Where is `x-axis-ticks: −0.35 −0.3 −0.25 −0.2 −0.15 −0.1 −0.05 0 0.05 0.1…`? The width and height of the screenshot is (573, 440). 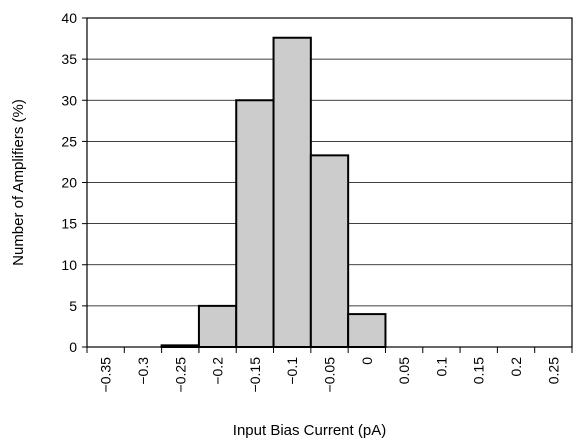 x-axis-ticks: −0.35 −0.3 −0.25 −0.2 −0.15 −0.1 −0.05 0 0.05 0.1… is located at coordinates (329, 369).